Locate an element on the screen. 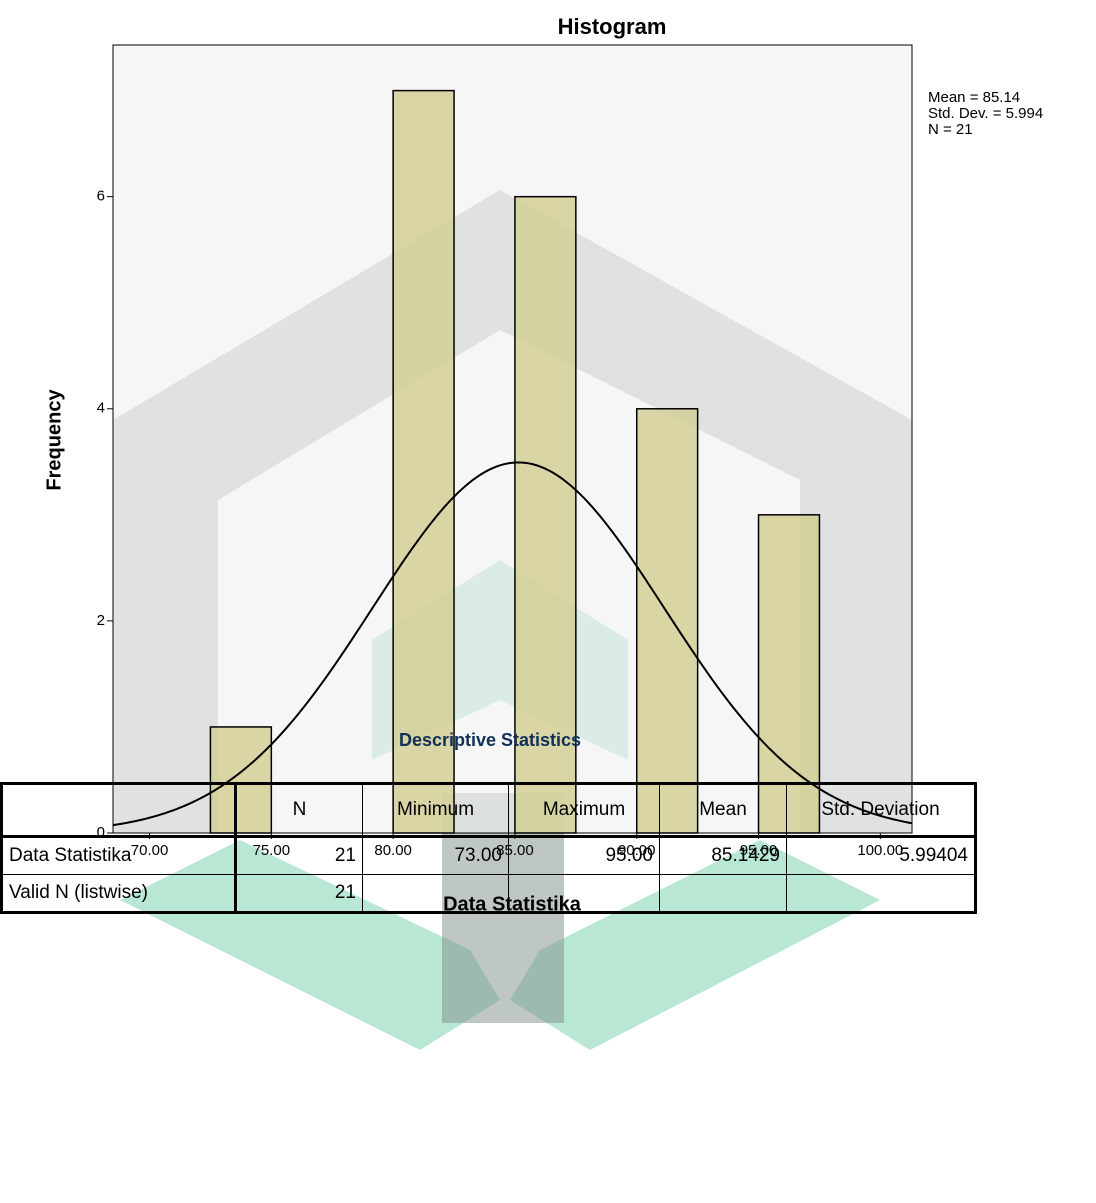 This screenshot has width=1096, height=1203. header-cell: N is located at coordinates (299, 810).